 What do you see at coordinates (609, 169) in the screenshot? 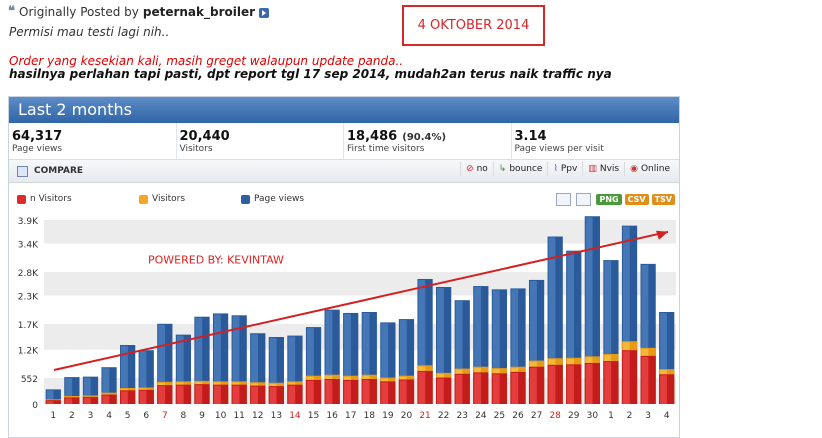
I see `button-label: Nvis` at bounding box center [609, 169].